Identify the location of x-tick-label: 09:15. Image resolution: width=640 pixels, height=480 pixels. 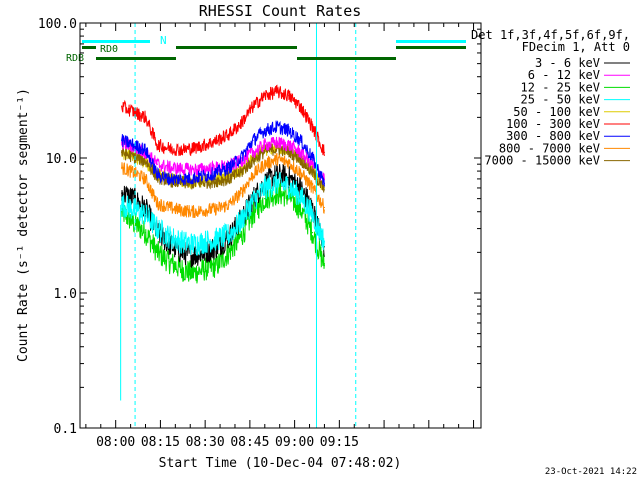
(339, 442).